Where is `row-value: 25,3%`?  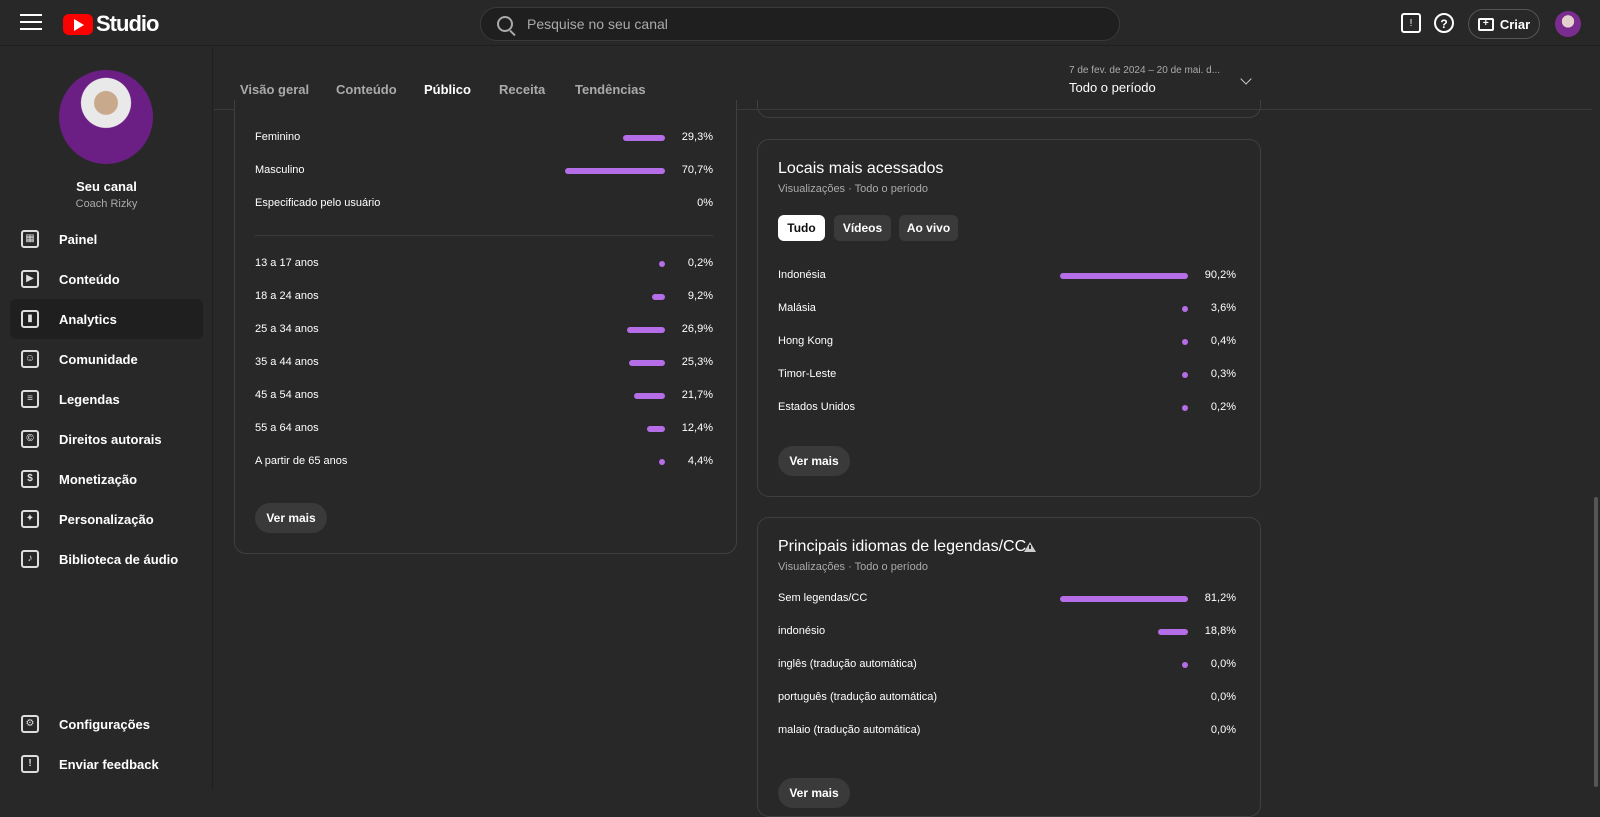 row-value: 25,3% is located at coordinates (697, 362).